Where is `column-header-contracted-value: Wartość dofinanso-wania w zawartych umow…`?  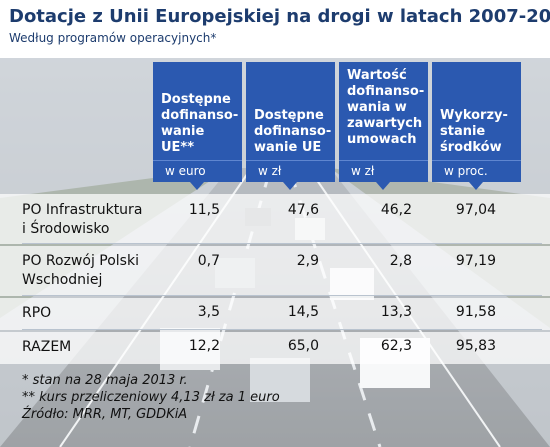 column-header-contracted-value: Wartość dofinanso-wania w zawartych umow… is located at coordinates (383, 111).